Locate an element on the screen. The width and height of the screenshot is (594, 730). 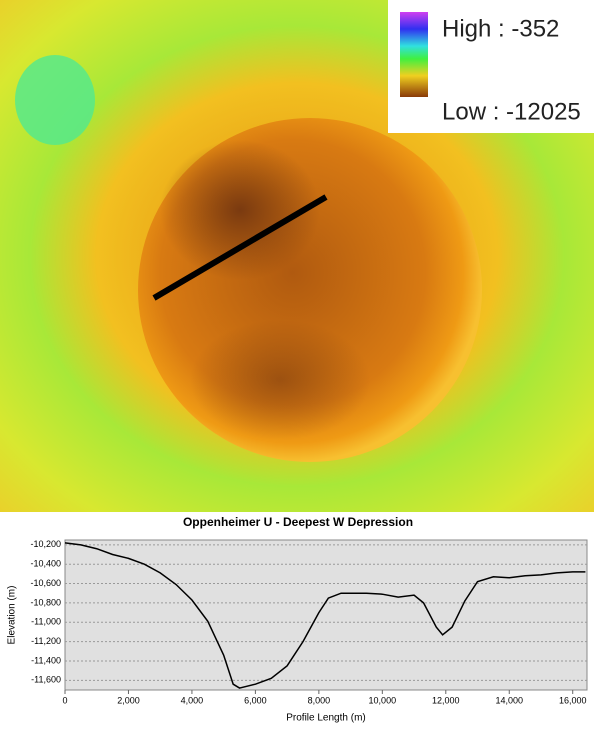
x-tick-label: 8,000 is located at coordinates (319, 700).